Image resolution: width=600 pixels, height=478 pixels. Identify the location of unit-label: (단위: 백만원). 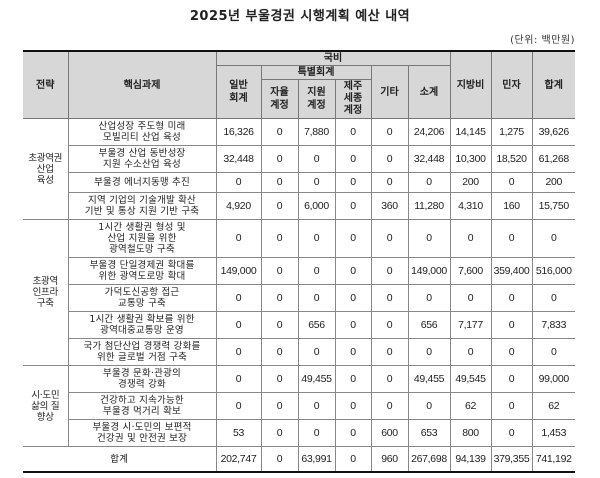
(542, 40).